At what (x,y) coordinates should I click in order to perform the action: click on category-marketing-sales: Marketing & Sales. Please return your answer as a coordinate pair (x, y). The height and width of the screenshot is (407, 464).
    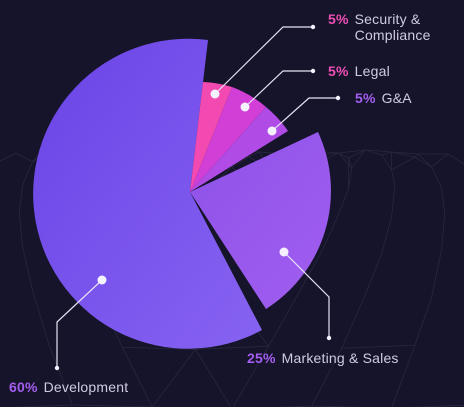
    Looking at the image, I should click on (340, 358).